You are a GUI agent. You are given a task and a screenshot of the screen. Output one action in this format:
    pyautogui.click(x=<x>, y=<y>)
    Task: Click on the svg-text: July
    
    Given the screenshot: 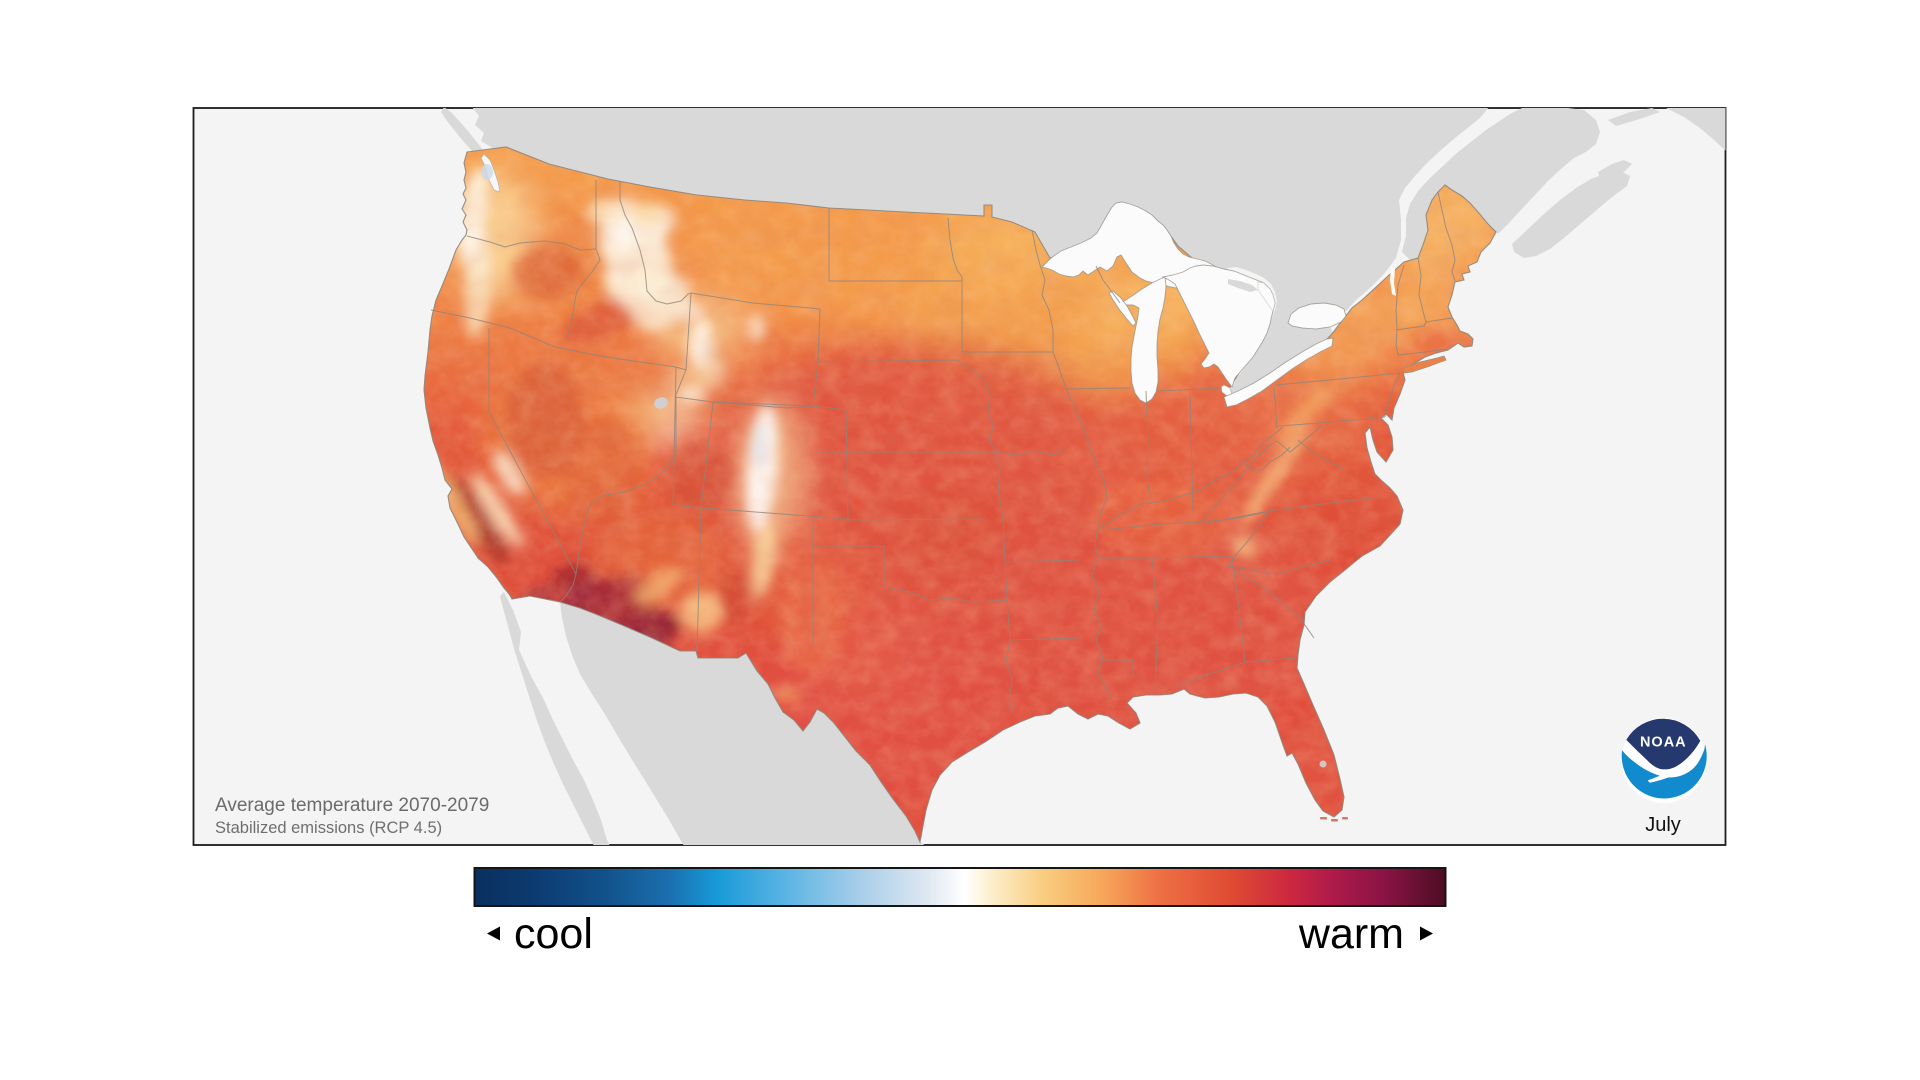 What is the action you would take?
    pyautogui.click(x=1663, y=825)
    